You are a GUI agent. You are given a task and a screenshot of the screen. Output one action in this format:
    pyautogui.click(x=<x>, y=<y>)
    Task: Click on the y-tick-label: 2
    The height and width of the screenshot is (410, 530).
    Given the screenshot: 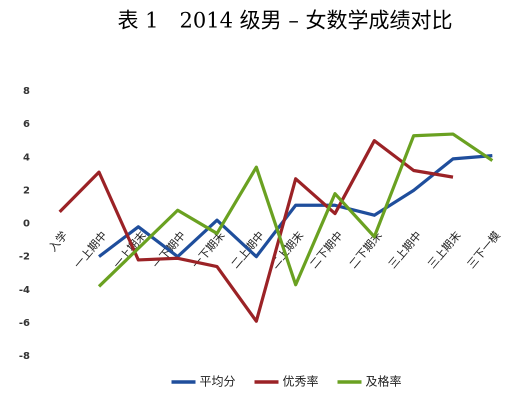 What is the action you would take?
    pyautogui.click(x=26, y=190)
    